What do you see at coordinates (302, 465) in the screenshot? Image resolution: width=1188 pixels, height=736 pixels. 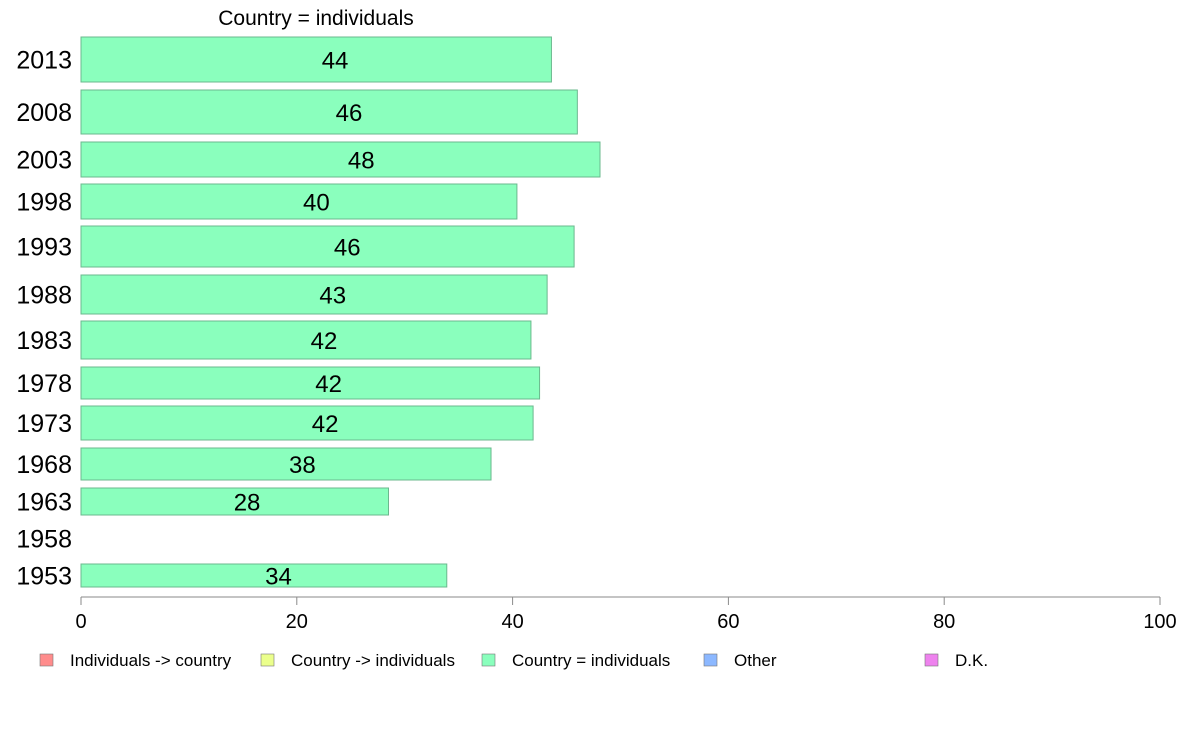 I see `data-label: 38` at bounding box center [302, 465].